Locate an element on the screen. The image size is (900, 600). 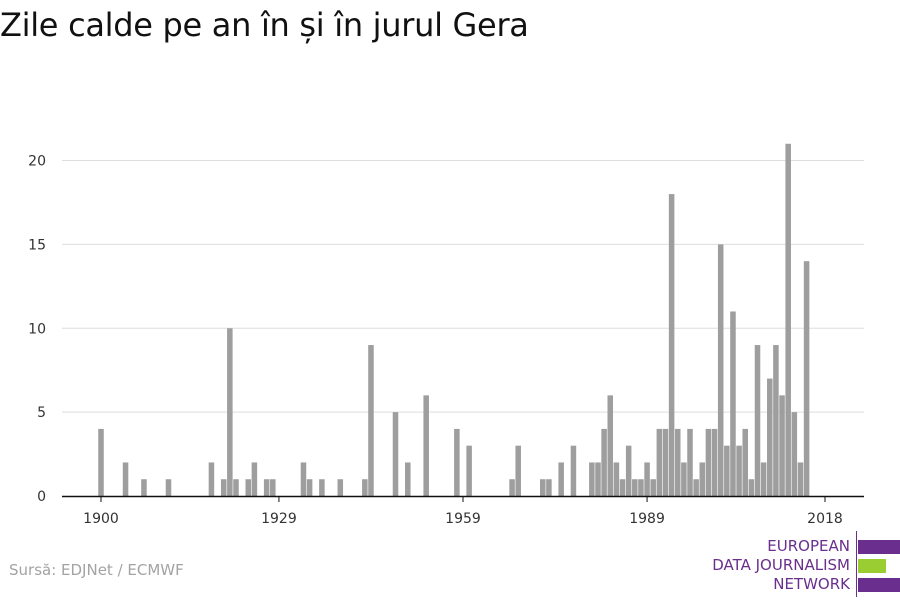
logo-divider is located at coordinates (856, 564).